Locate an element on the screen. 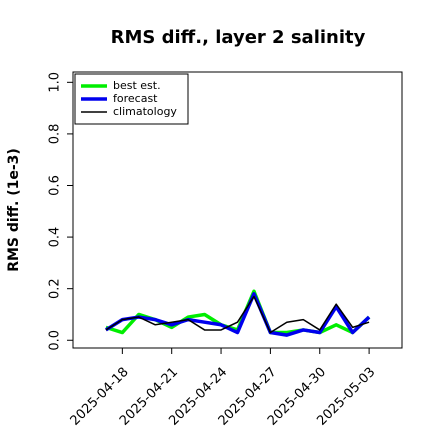 The height and width of the screenshot is (440, 440). chart-title: RMS diff., layer 2 salinity is located at coordinates (238, 37).